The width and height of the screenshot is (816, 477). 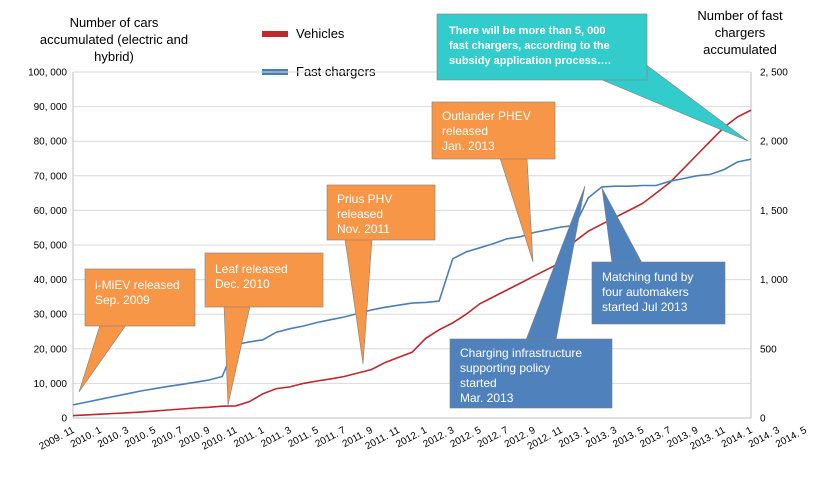 I want to click on right-tick-label: 2, 500, so click(x=774, y=73).